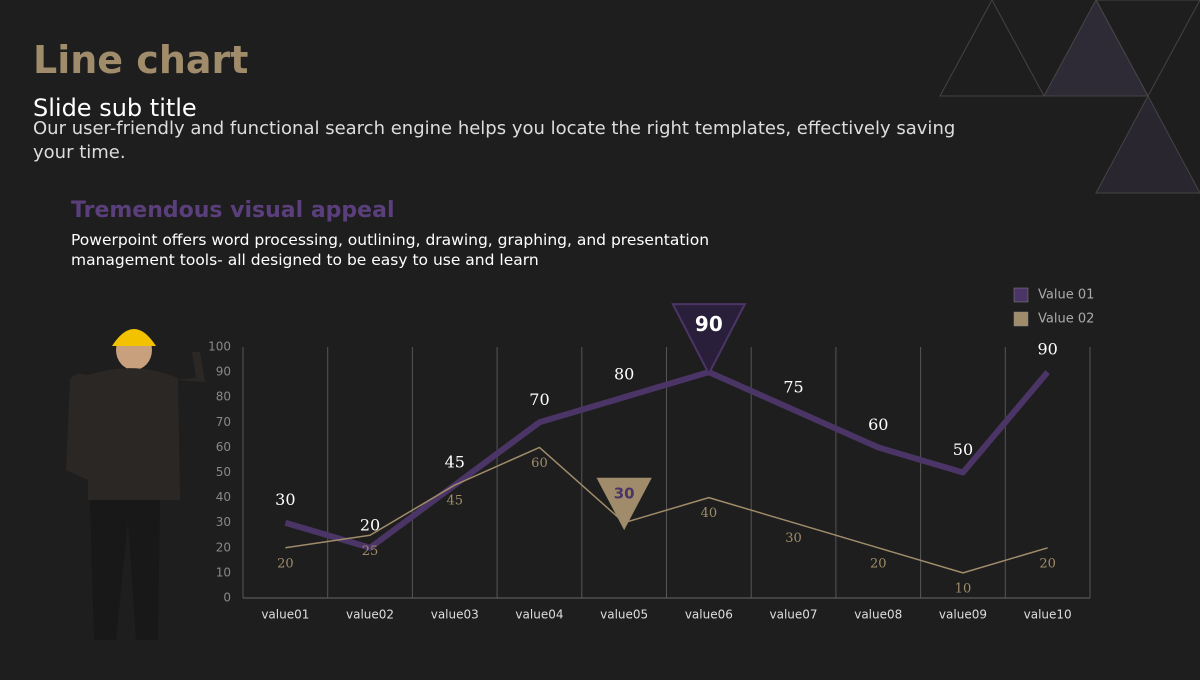  Describe the element at coordinates (223, 447) in the screenshot. I see `y-tick-label: 60` at that location.